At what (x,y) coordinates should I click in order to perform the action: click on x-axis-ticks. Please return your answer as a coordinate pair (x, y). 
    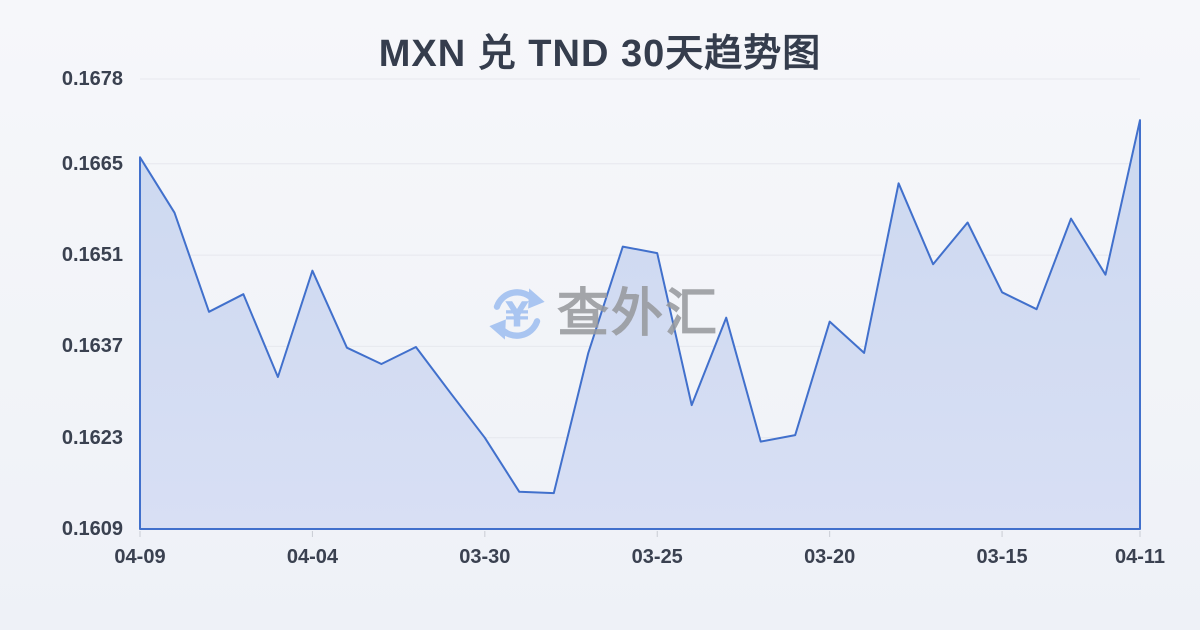
    Looking at the image, I should click on (640, 534).